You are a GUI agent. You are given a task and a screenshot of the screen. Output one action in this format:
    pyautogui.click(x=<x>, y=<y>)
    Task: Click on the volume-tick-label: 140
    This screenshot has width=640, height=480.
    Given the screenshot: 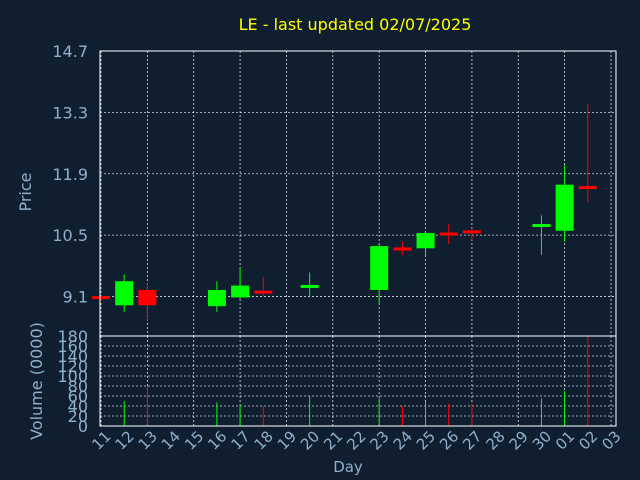 What is the action you would take?
    pyautogui.click(x=72, y=356)
    